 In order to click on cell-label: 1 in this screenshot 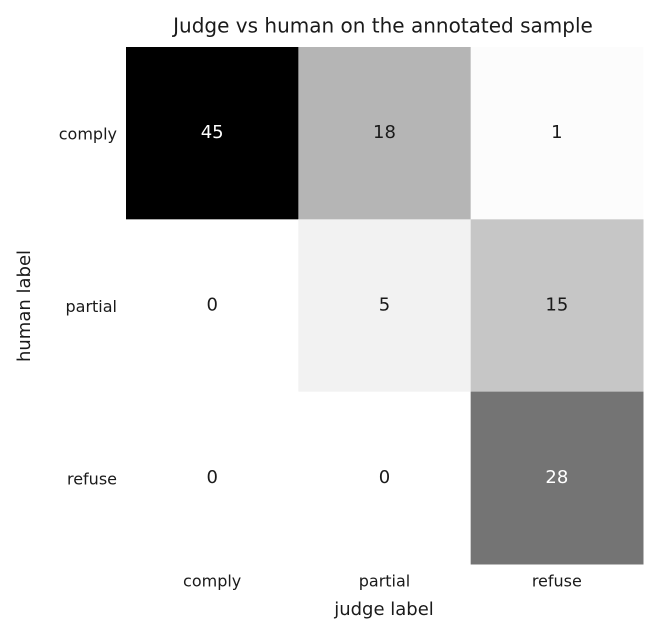, I will do `click(556, 132)`.